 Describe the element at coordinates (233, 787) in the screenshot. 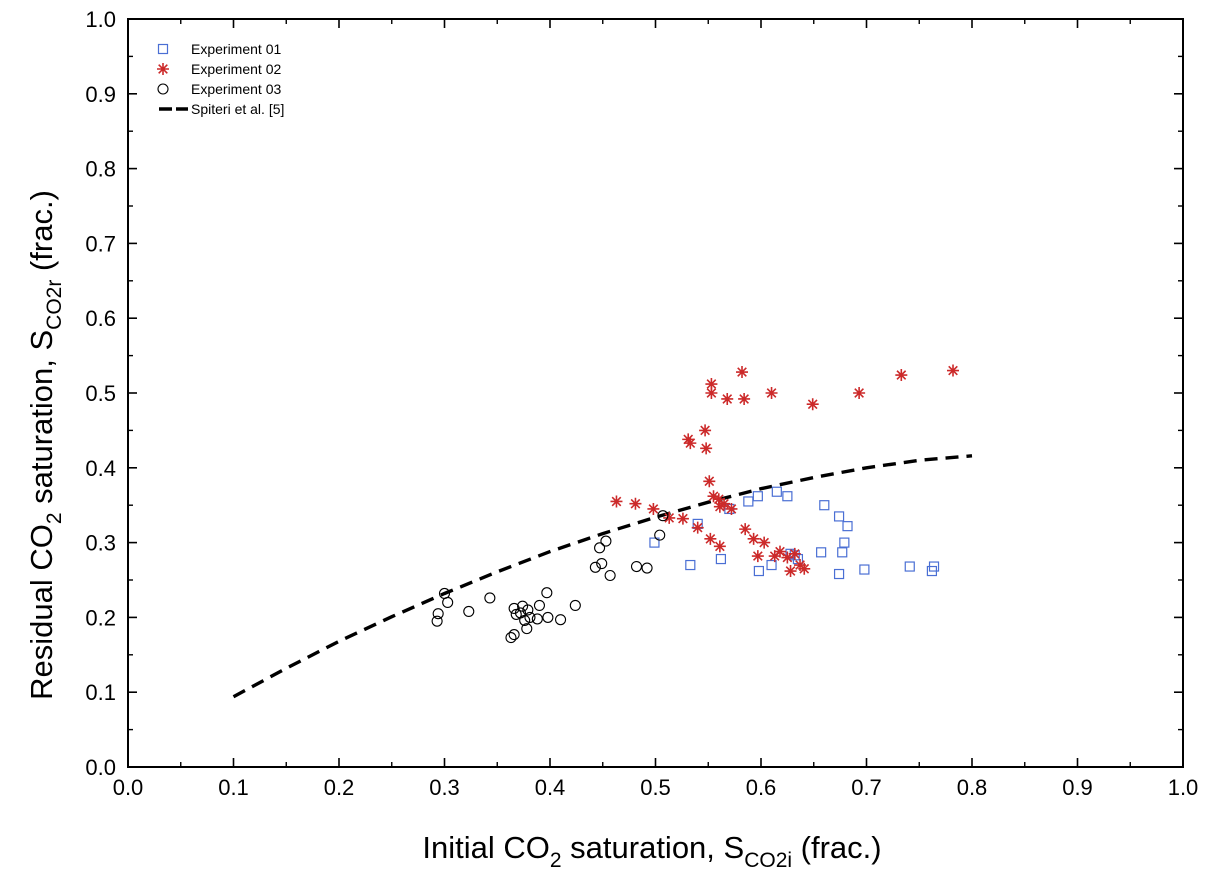

I see `x-tick-label: 0.1` at that location.